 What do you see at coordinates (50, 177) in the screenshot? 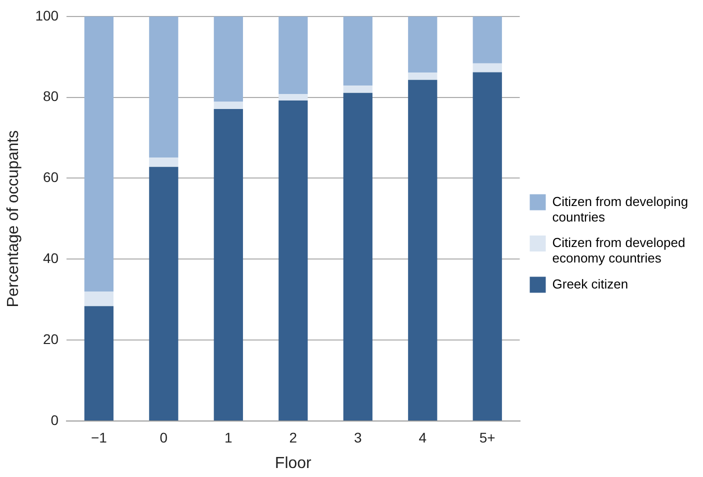
I see `y-tick-label: 60` at bounding box center [50, 177].